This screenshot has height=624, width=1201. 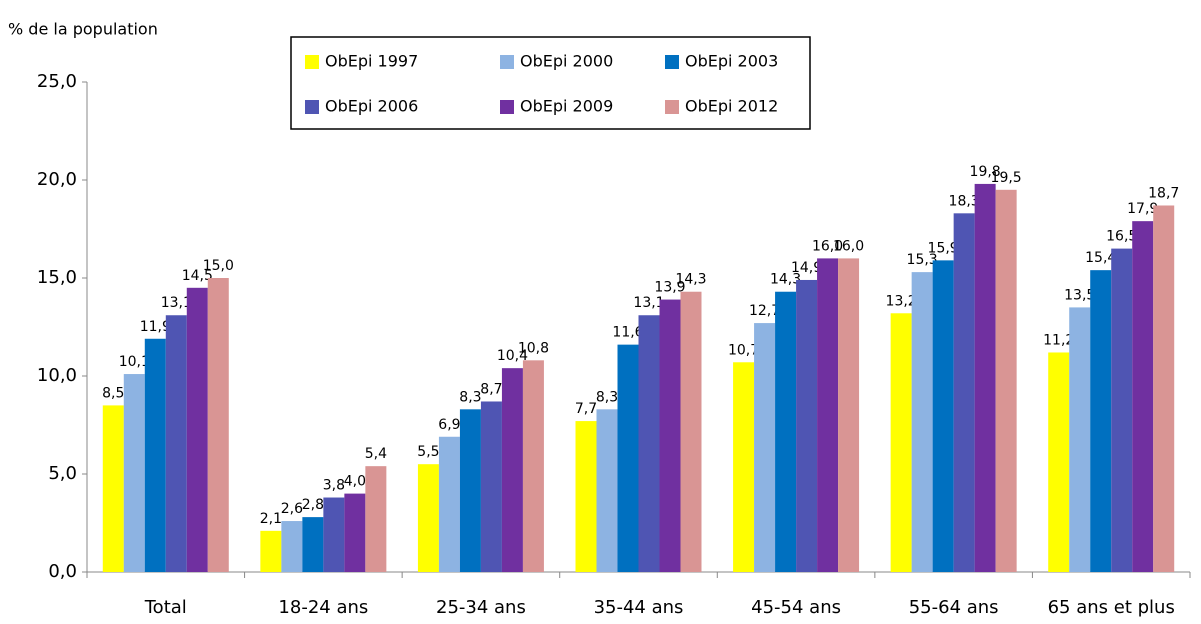 What do you see at coordinates (313, 505) in the screenshot?
I see `value-label: 2,8` at bounding box center [313, 505].